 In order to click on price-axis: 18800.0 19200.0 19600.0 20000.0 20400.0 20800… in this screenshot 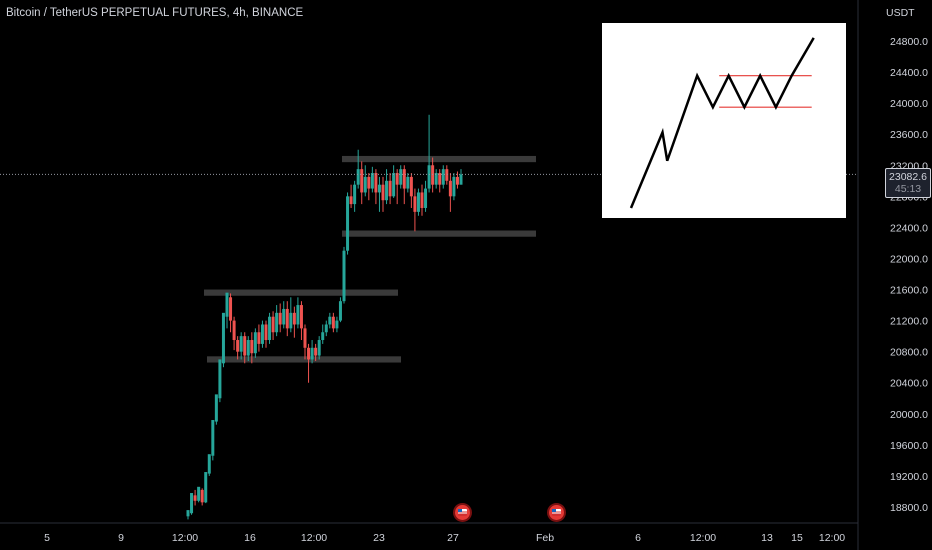, I will do `click(909, 275)`.